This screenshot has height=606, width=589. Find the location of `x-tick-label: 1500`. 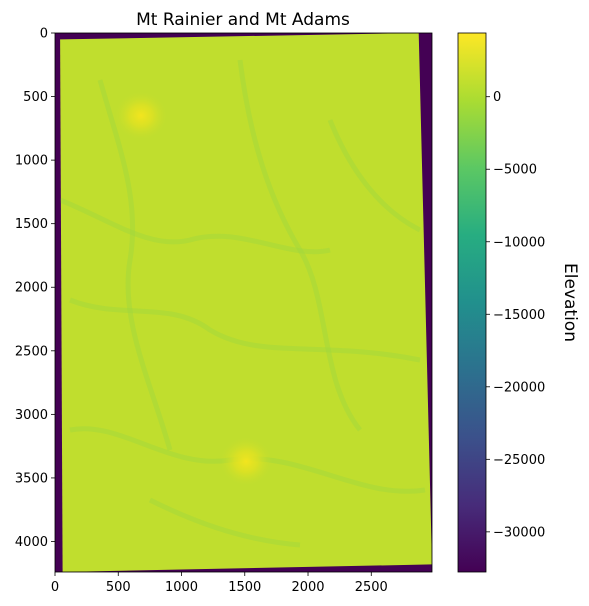

x-tick-label: 1500 is located at coordinates (244, 587).